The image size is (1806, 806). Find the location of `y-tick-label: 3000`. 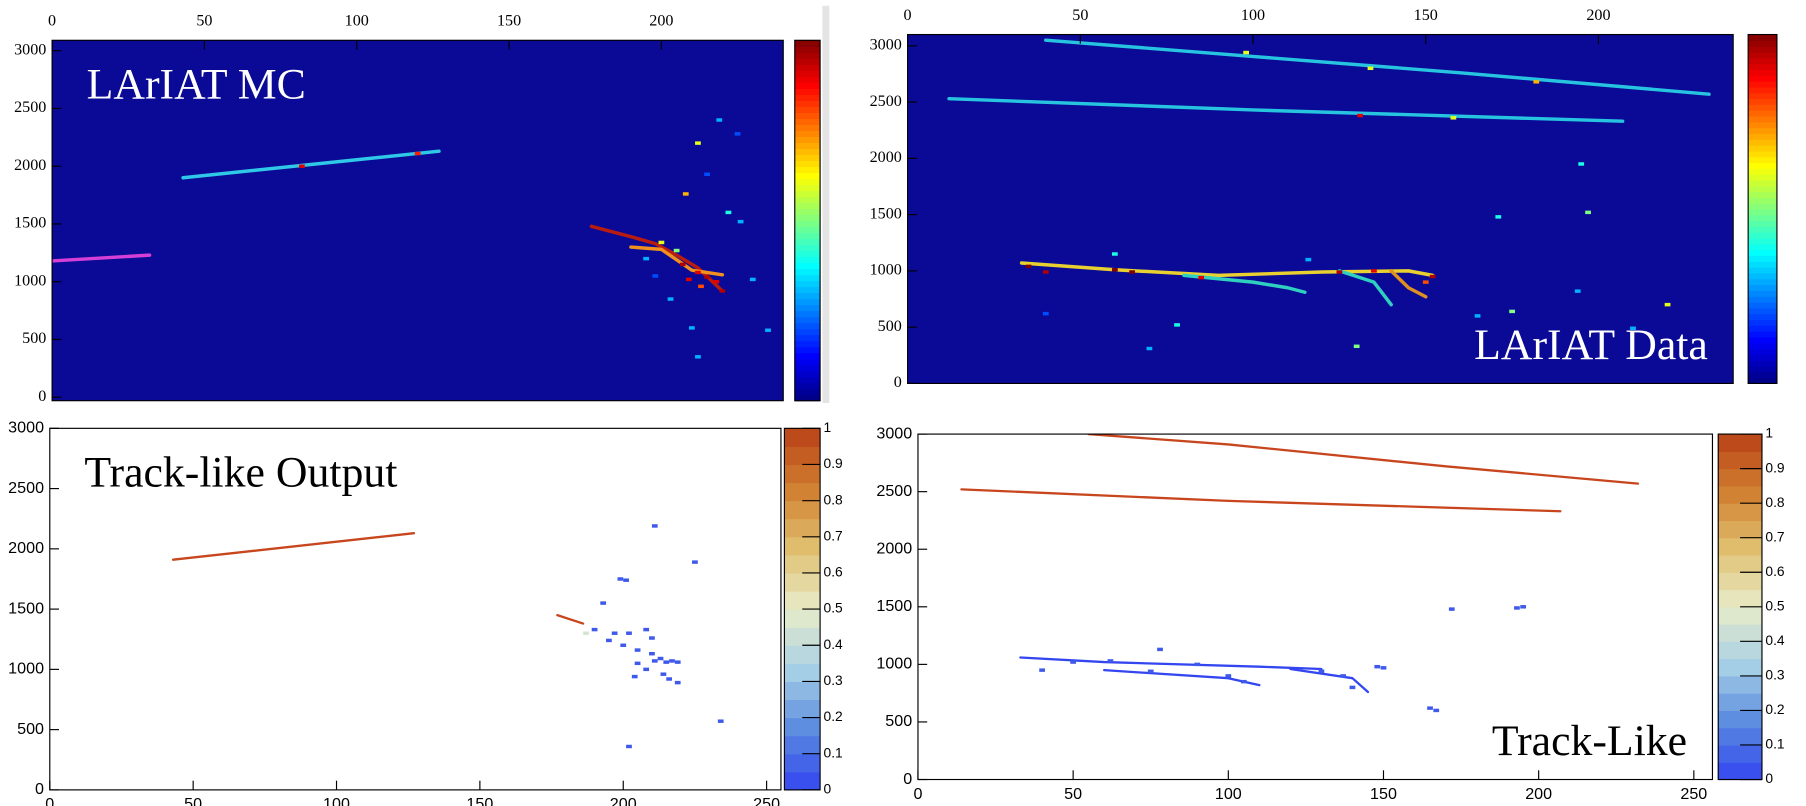

y-tick-label: 3000 is located at coordinates (30, 49).